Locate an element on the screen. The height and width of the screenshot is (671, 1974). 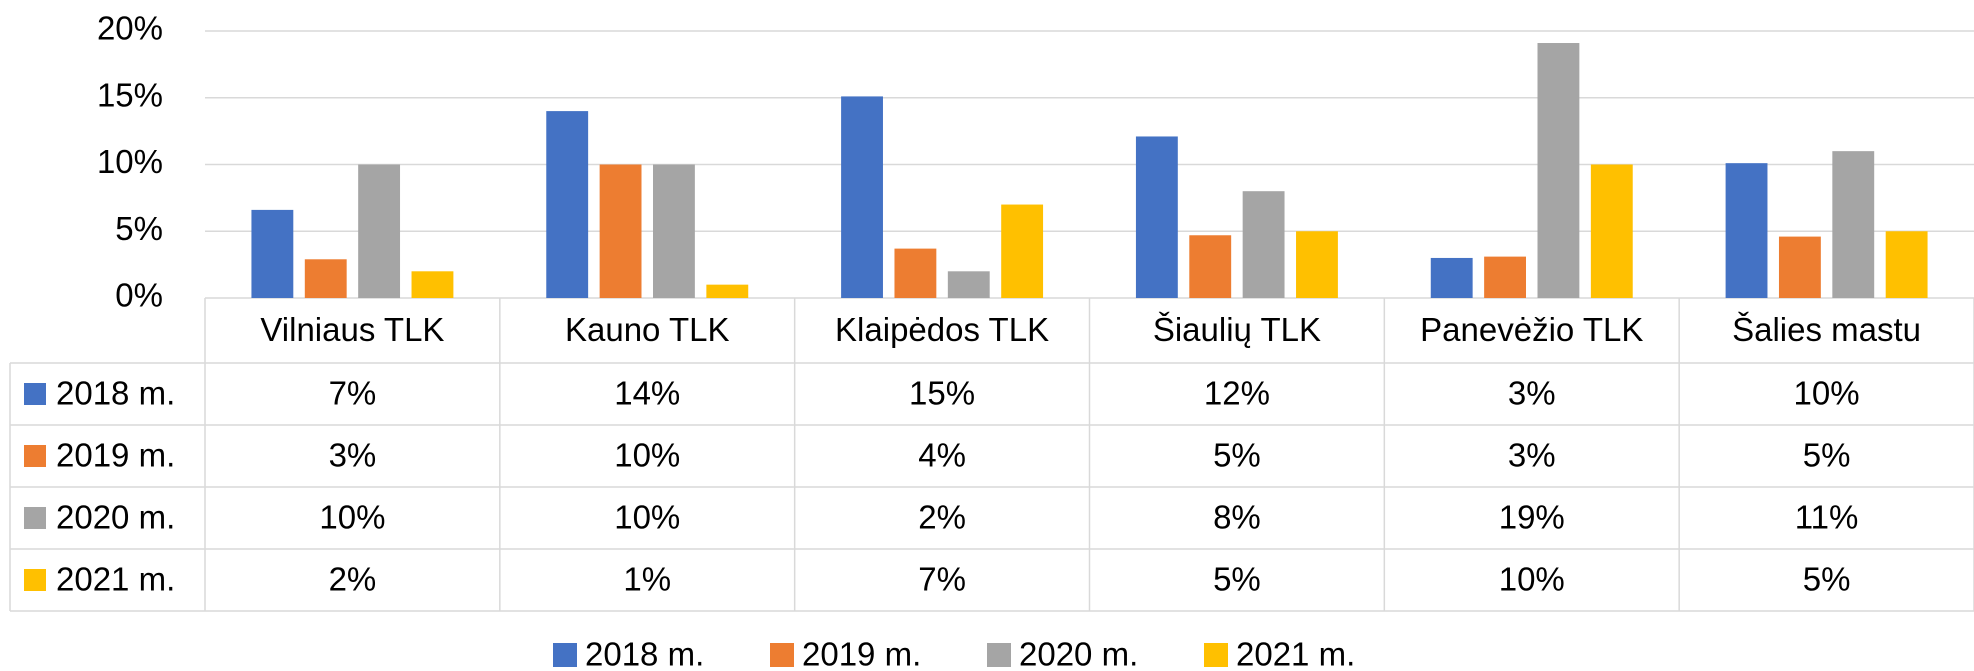
row-header: 2019 m. is located at coordinates (115, 455).